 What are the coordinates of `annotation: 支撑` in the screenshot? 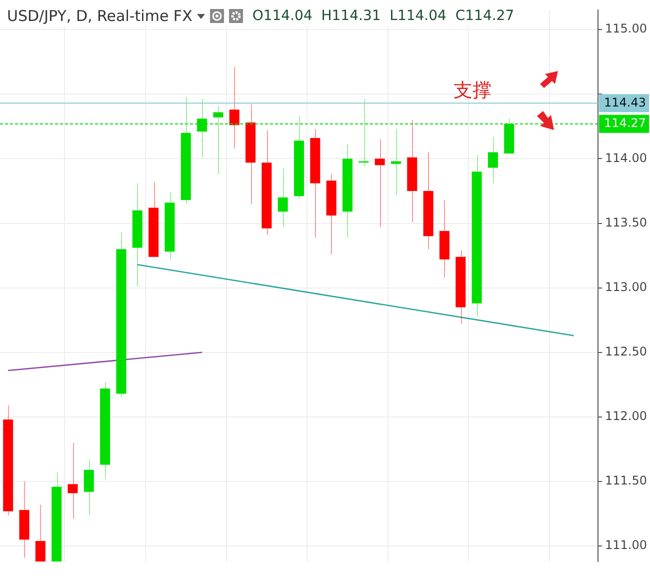 It's located at (472, 91).